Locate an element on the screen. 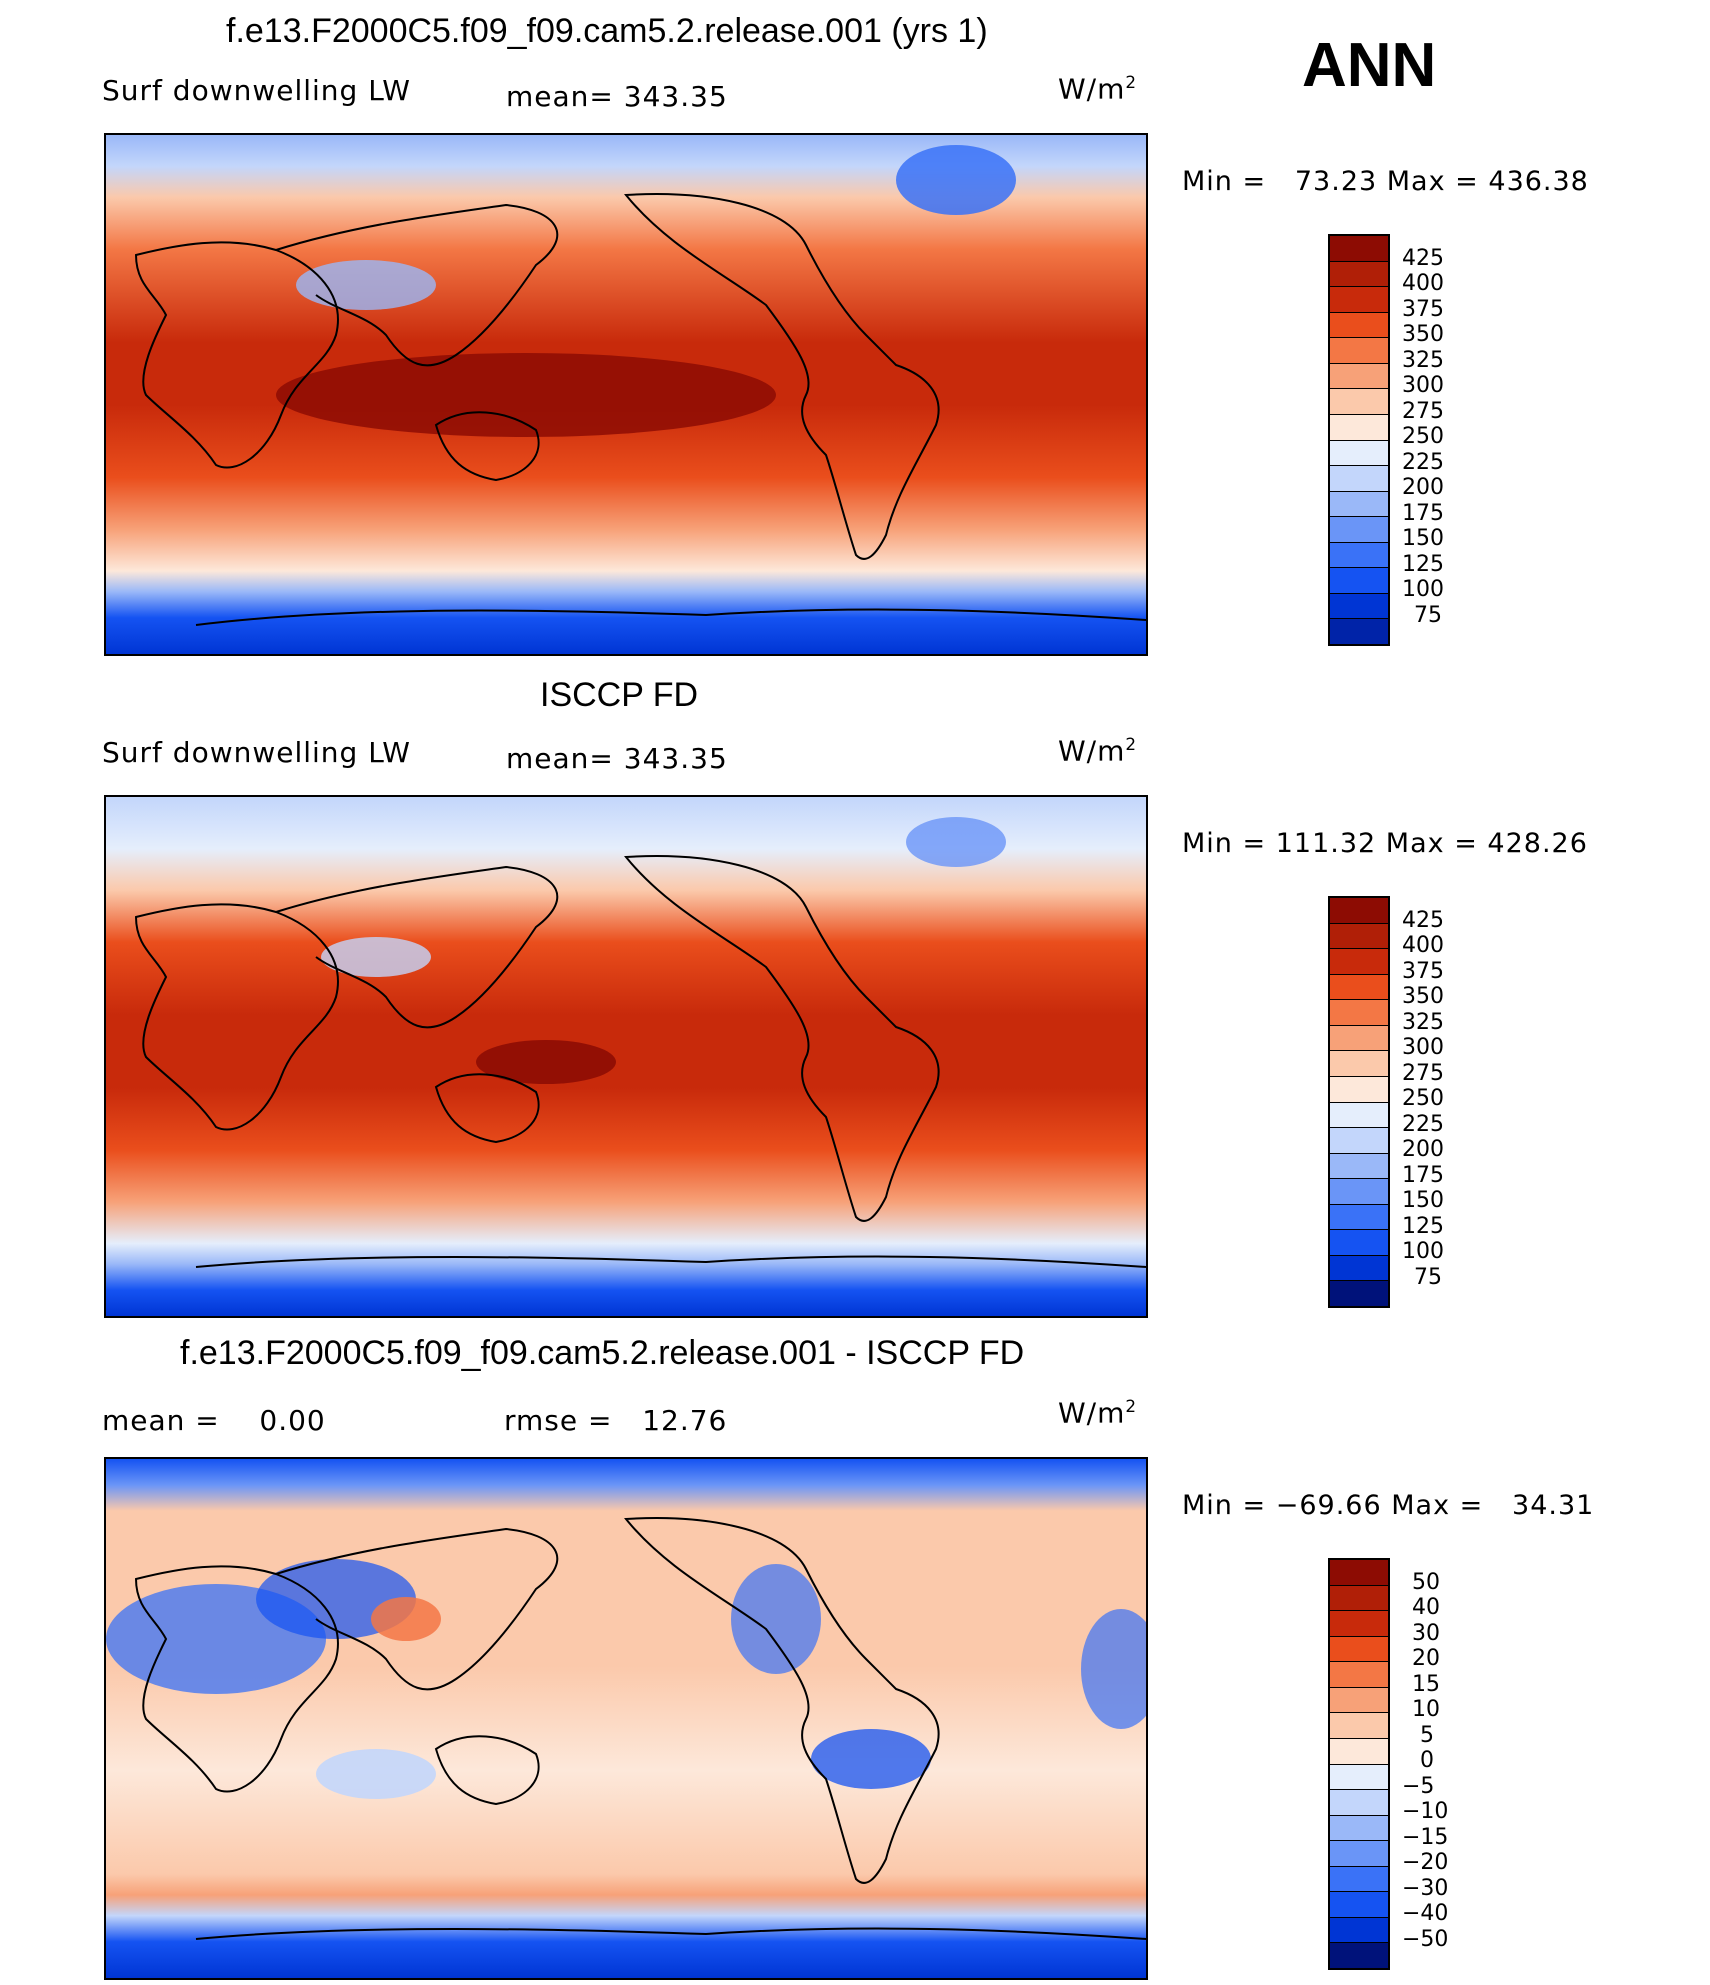 The width and height of the screenshot is (1710, 1985). colorbar-label: 10 is located at coordinates (1426, 1709).